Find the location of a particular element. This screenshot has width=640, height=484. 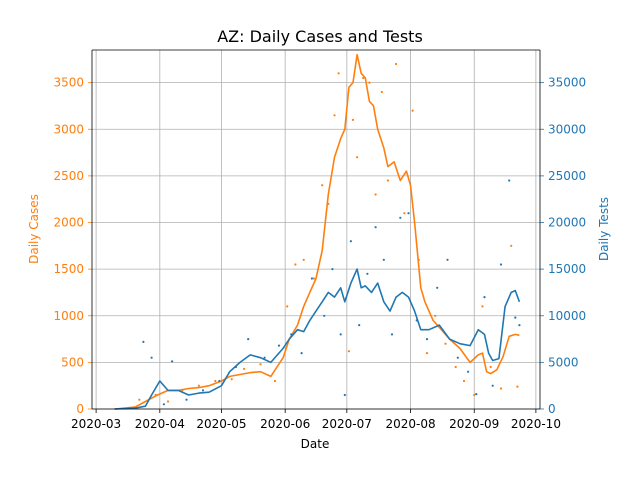

y-left-tick-label: 3000 is located at coordinates (68, 129).